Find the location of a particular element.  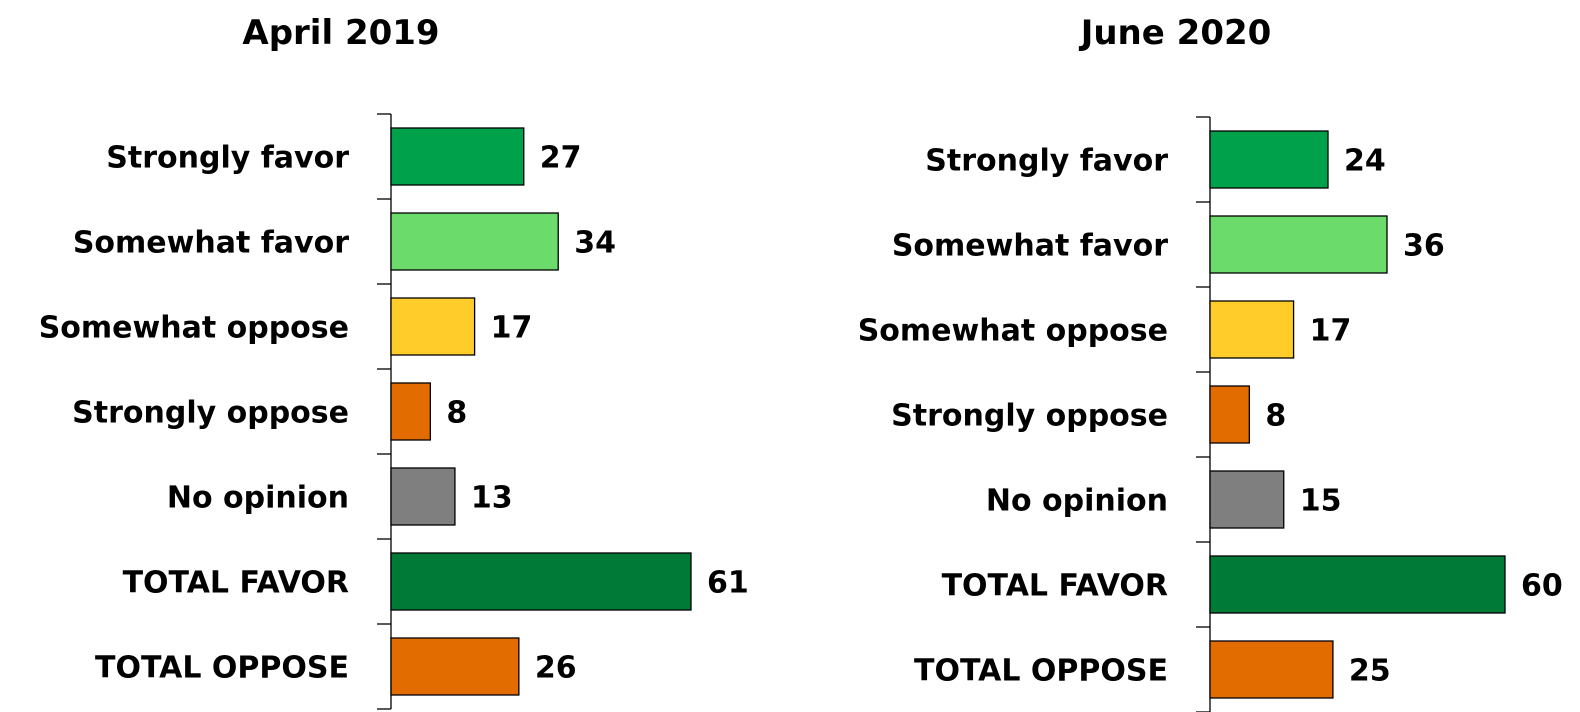

chart-title: April 2019 is located at coordinates (340, 33).